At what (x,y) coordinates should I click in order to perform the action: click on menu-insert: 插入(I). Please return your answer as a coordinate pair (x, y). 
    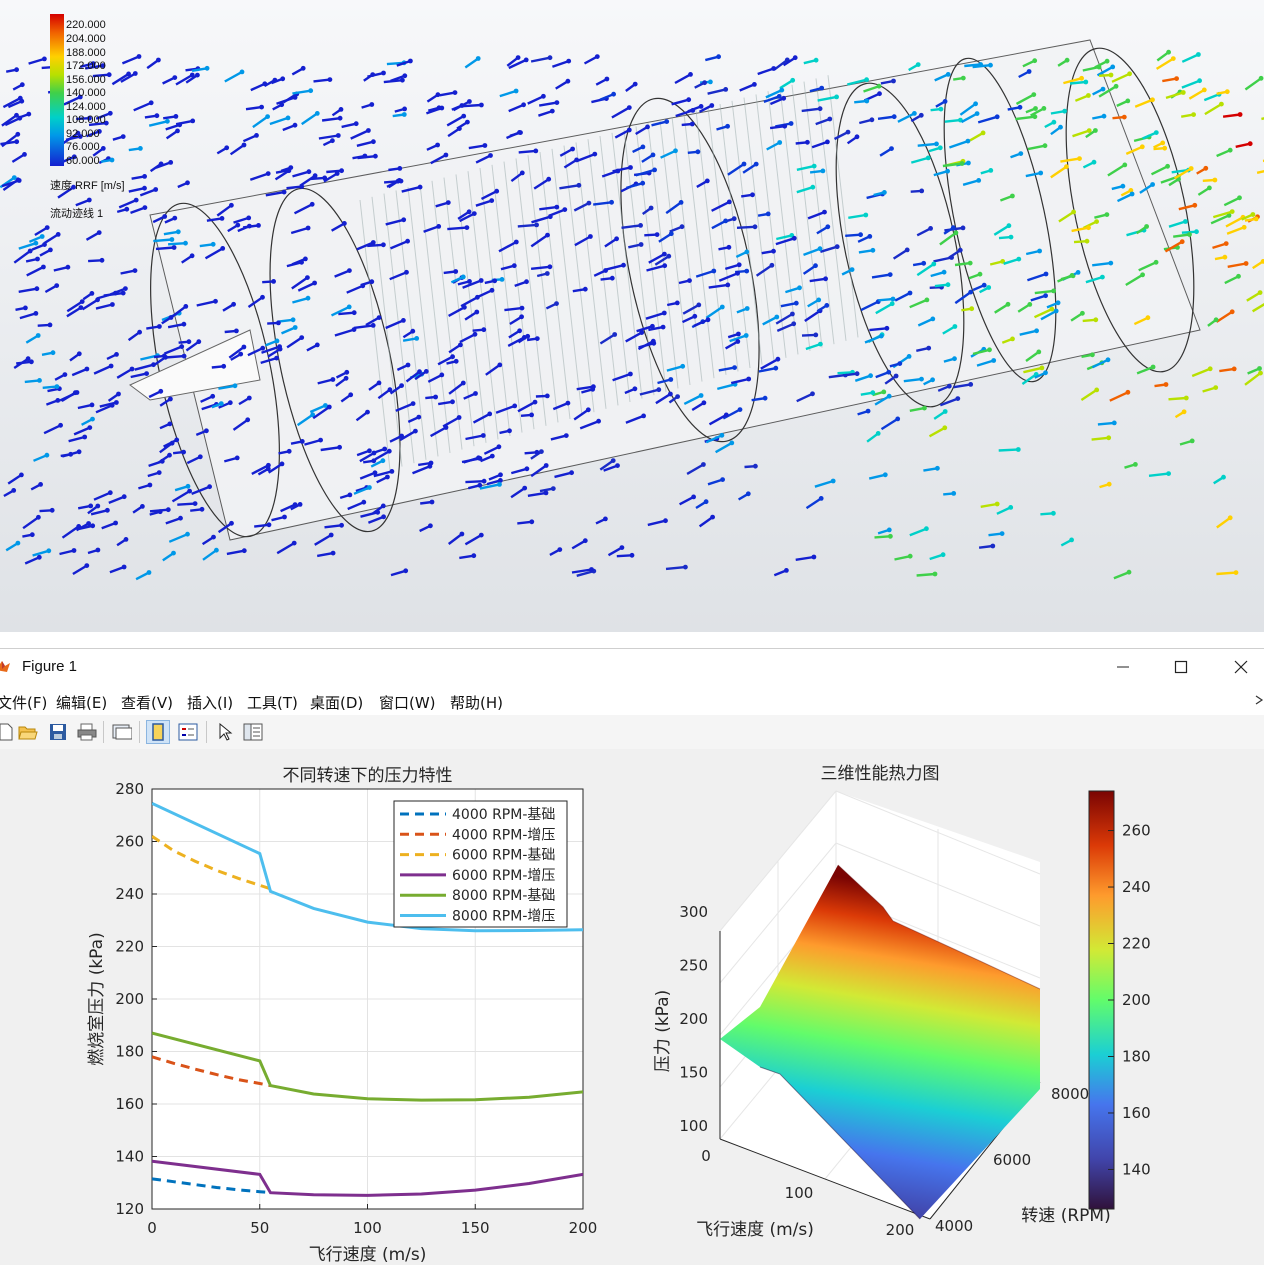
    Looking at the image, I should click on (210, 703).